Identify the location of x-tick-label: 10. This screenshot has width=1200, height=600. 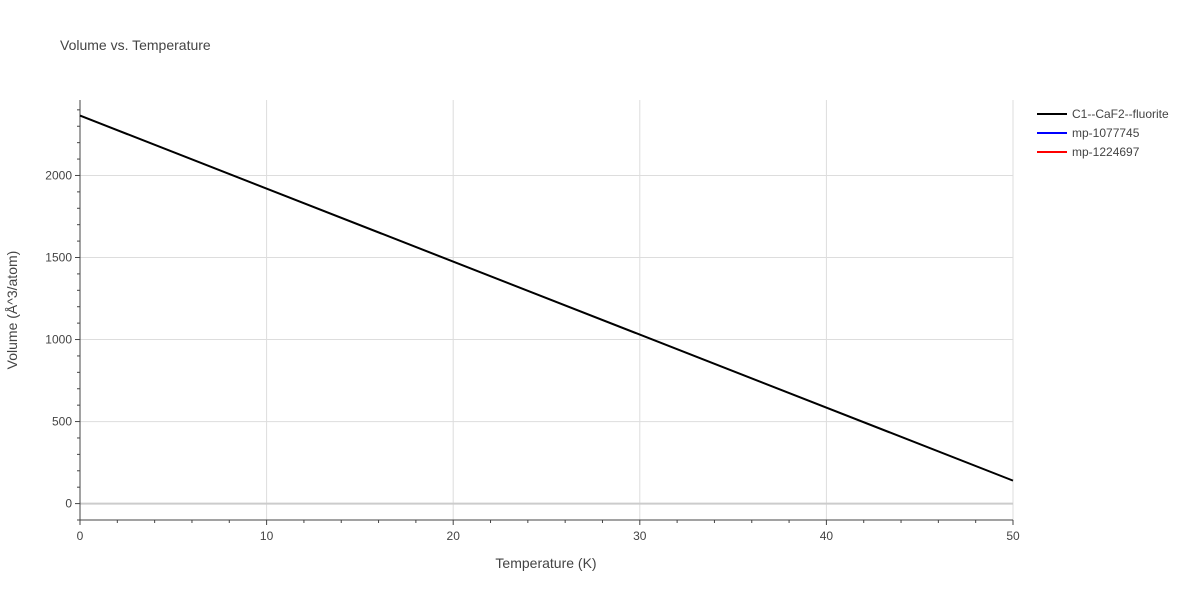
(267, 536).